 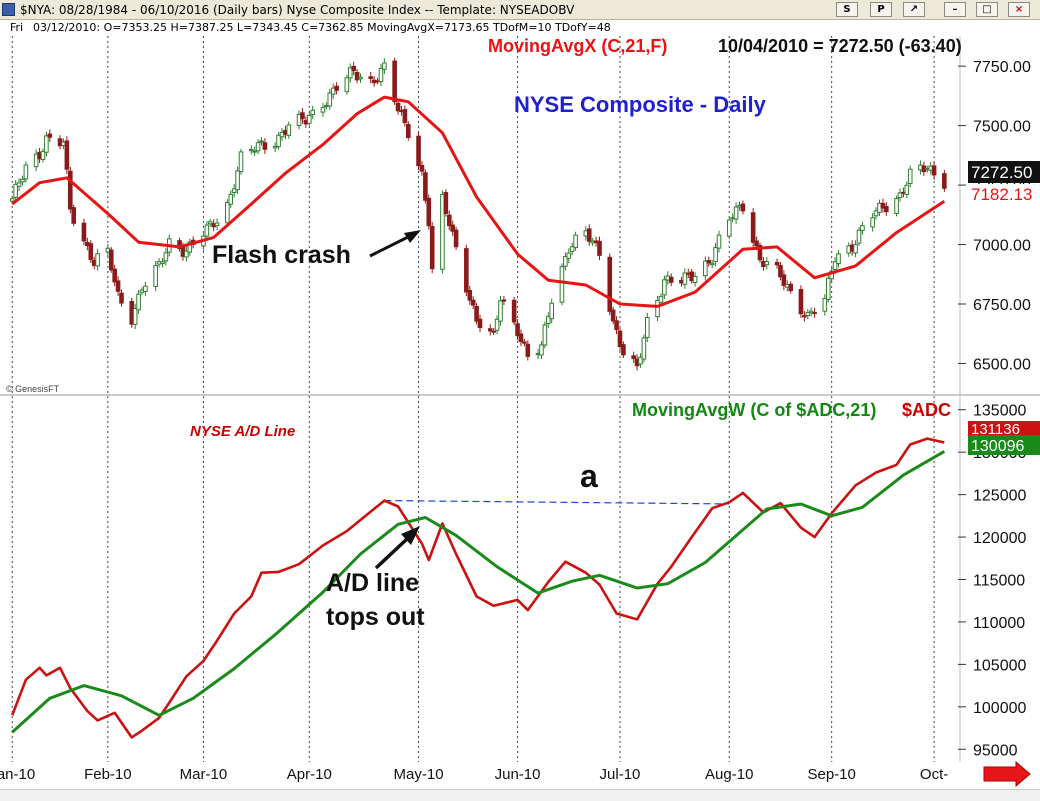 What do you see at coordinates (1007, 774) in the screenshot?
I see `scroll-right-arrow-icon` at bounding box center [1007, 774].